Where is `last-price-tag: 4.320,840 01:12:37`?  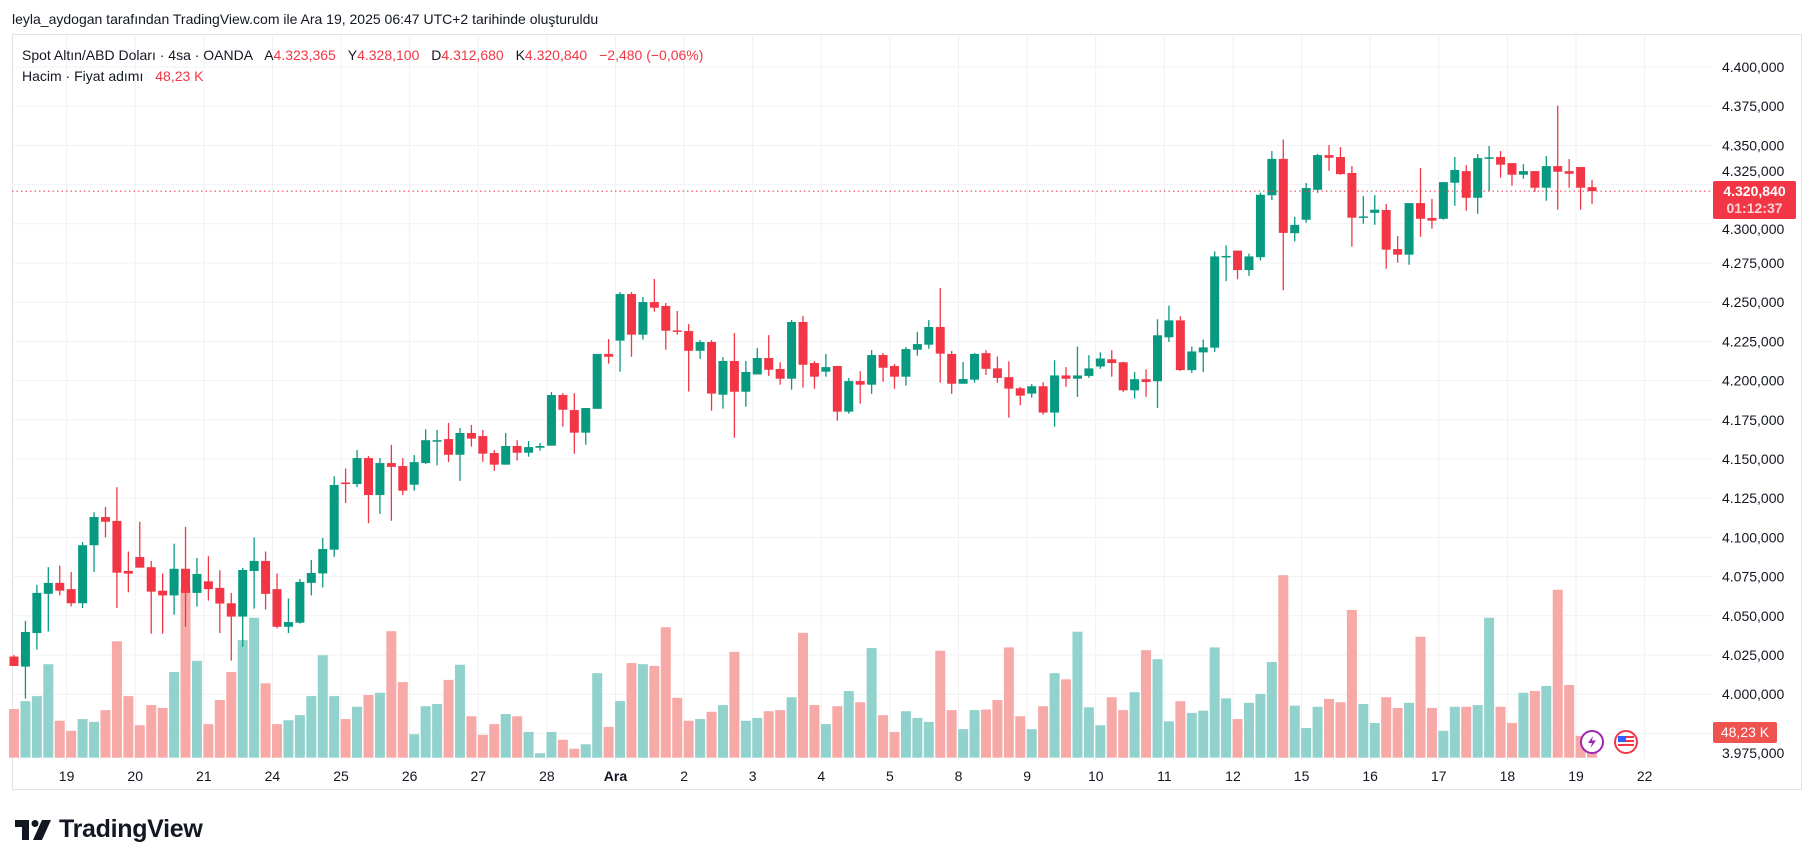 last-price-tag: 4.320,840 01:12:37 is located at coordinates (1754, 200).